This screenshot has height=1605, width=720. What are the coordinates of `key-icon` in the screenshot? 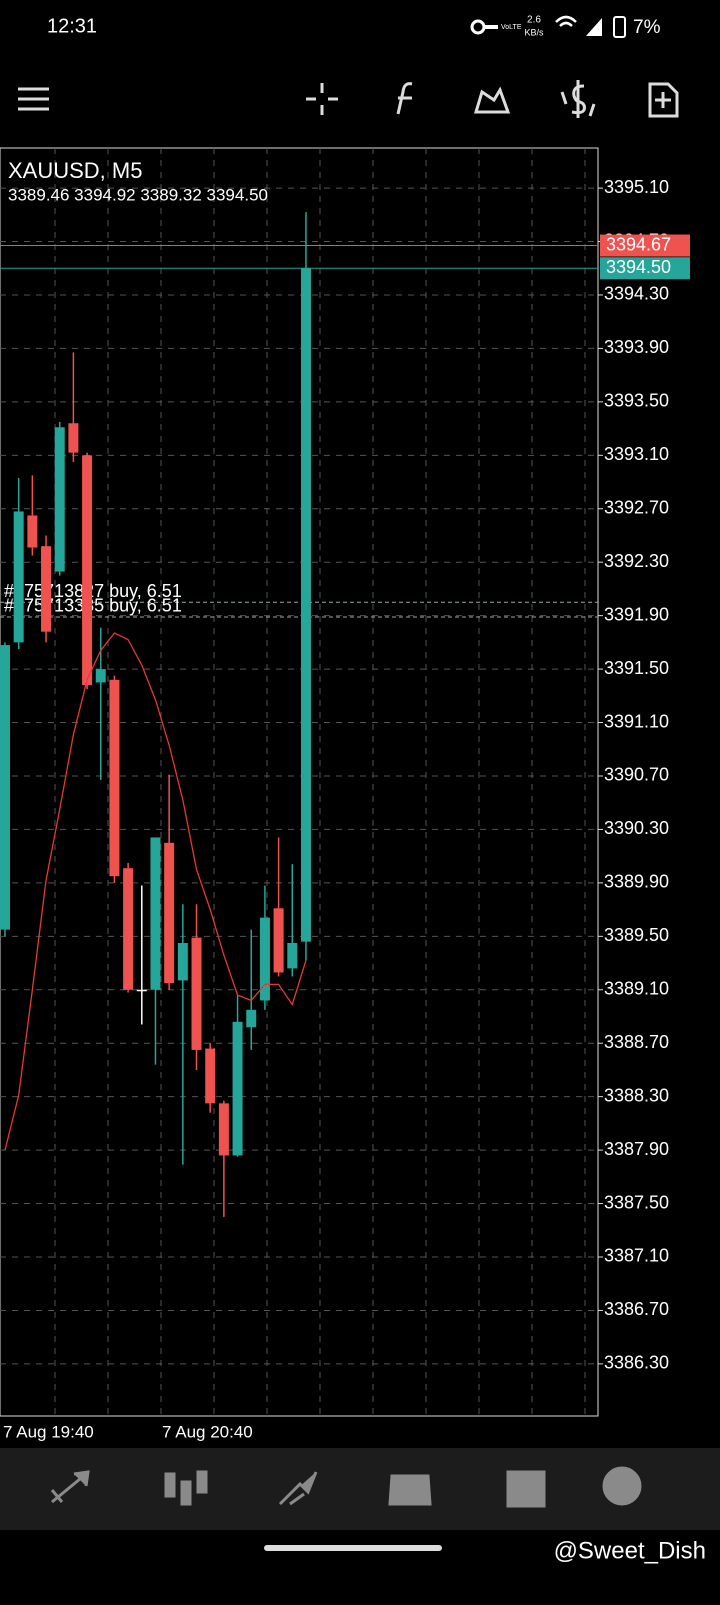 It's located at (484, 27).